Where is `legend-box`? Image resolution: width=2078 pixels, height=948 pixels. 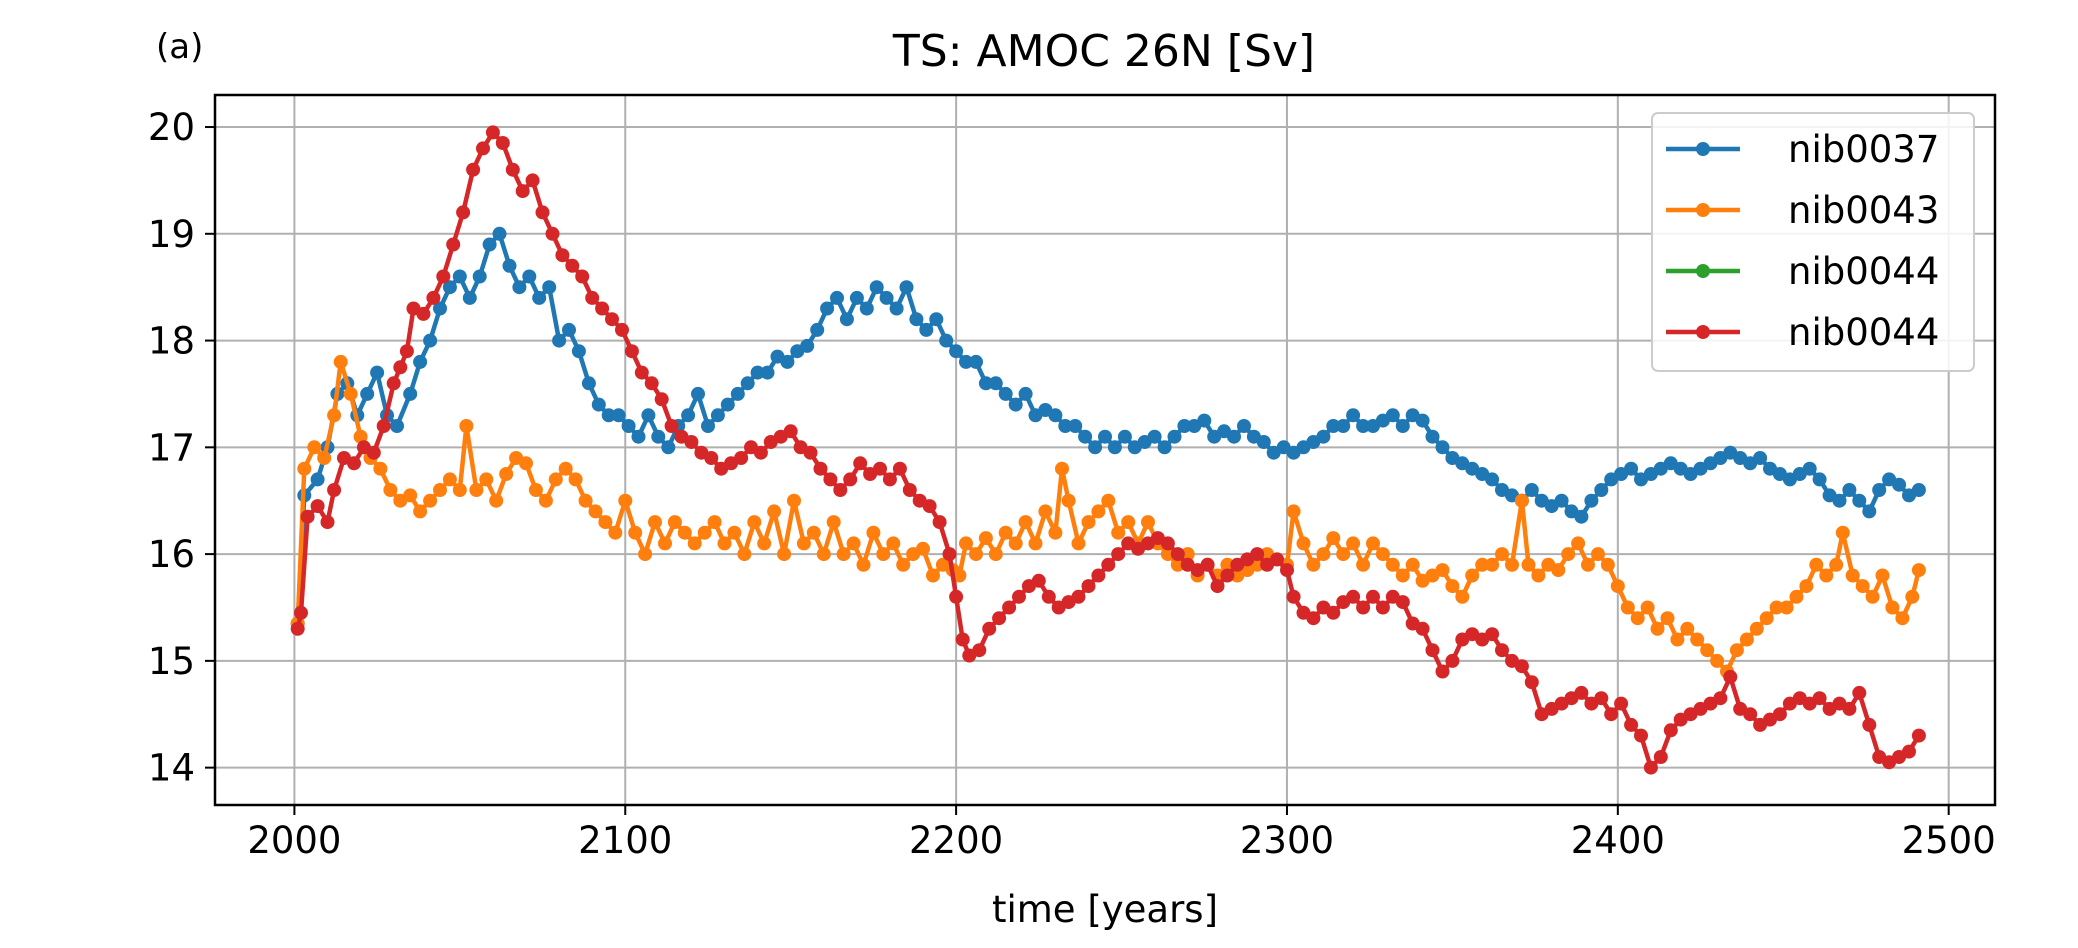
legend-box is located at coordinates (1813, 242).